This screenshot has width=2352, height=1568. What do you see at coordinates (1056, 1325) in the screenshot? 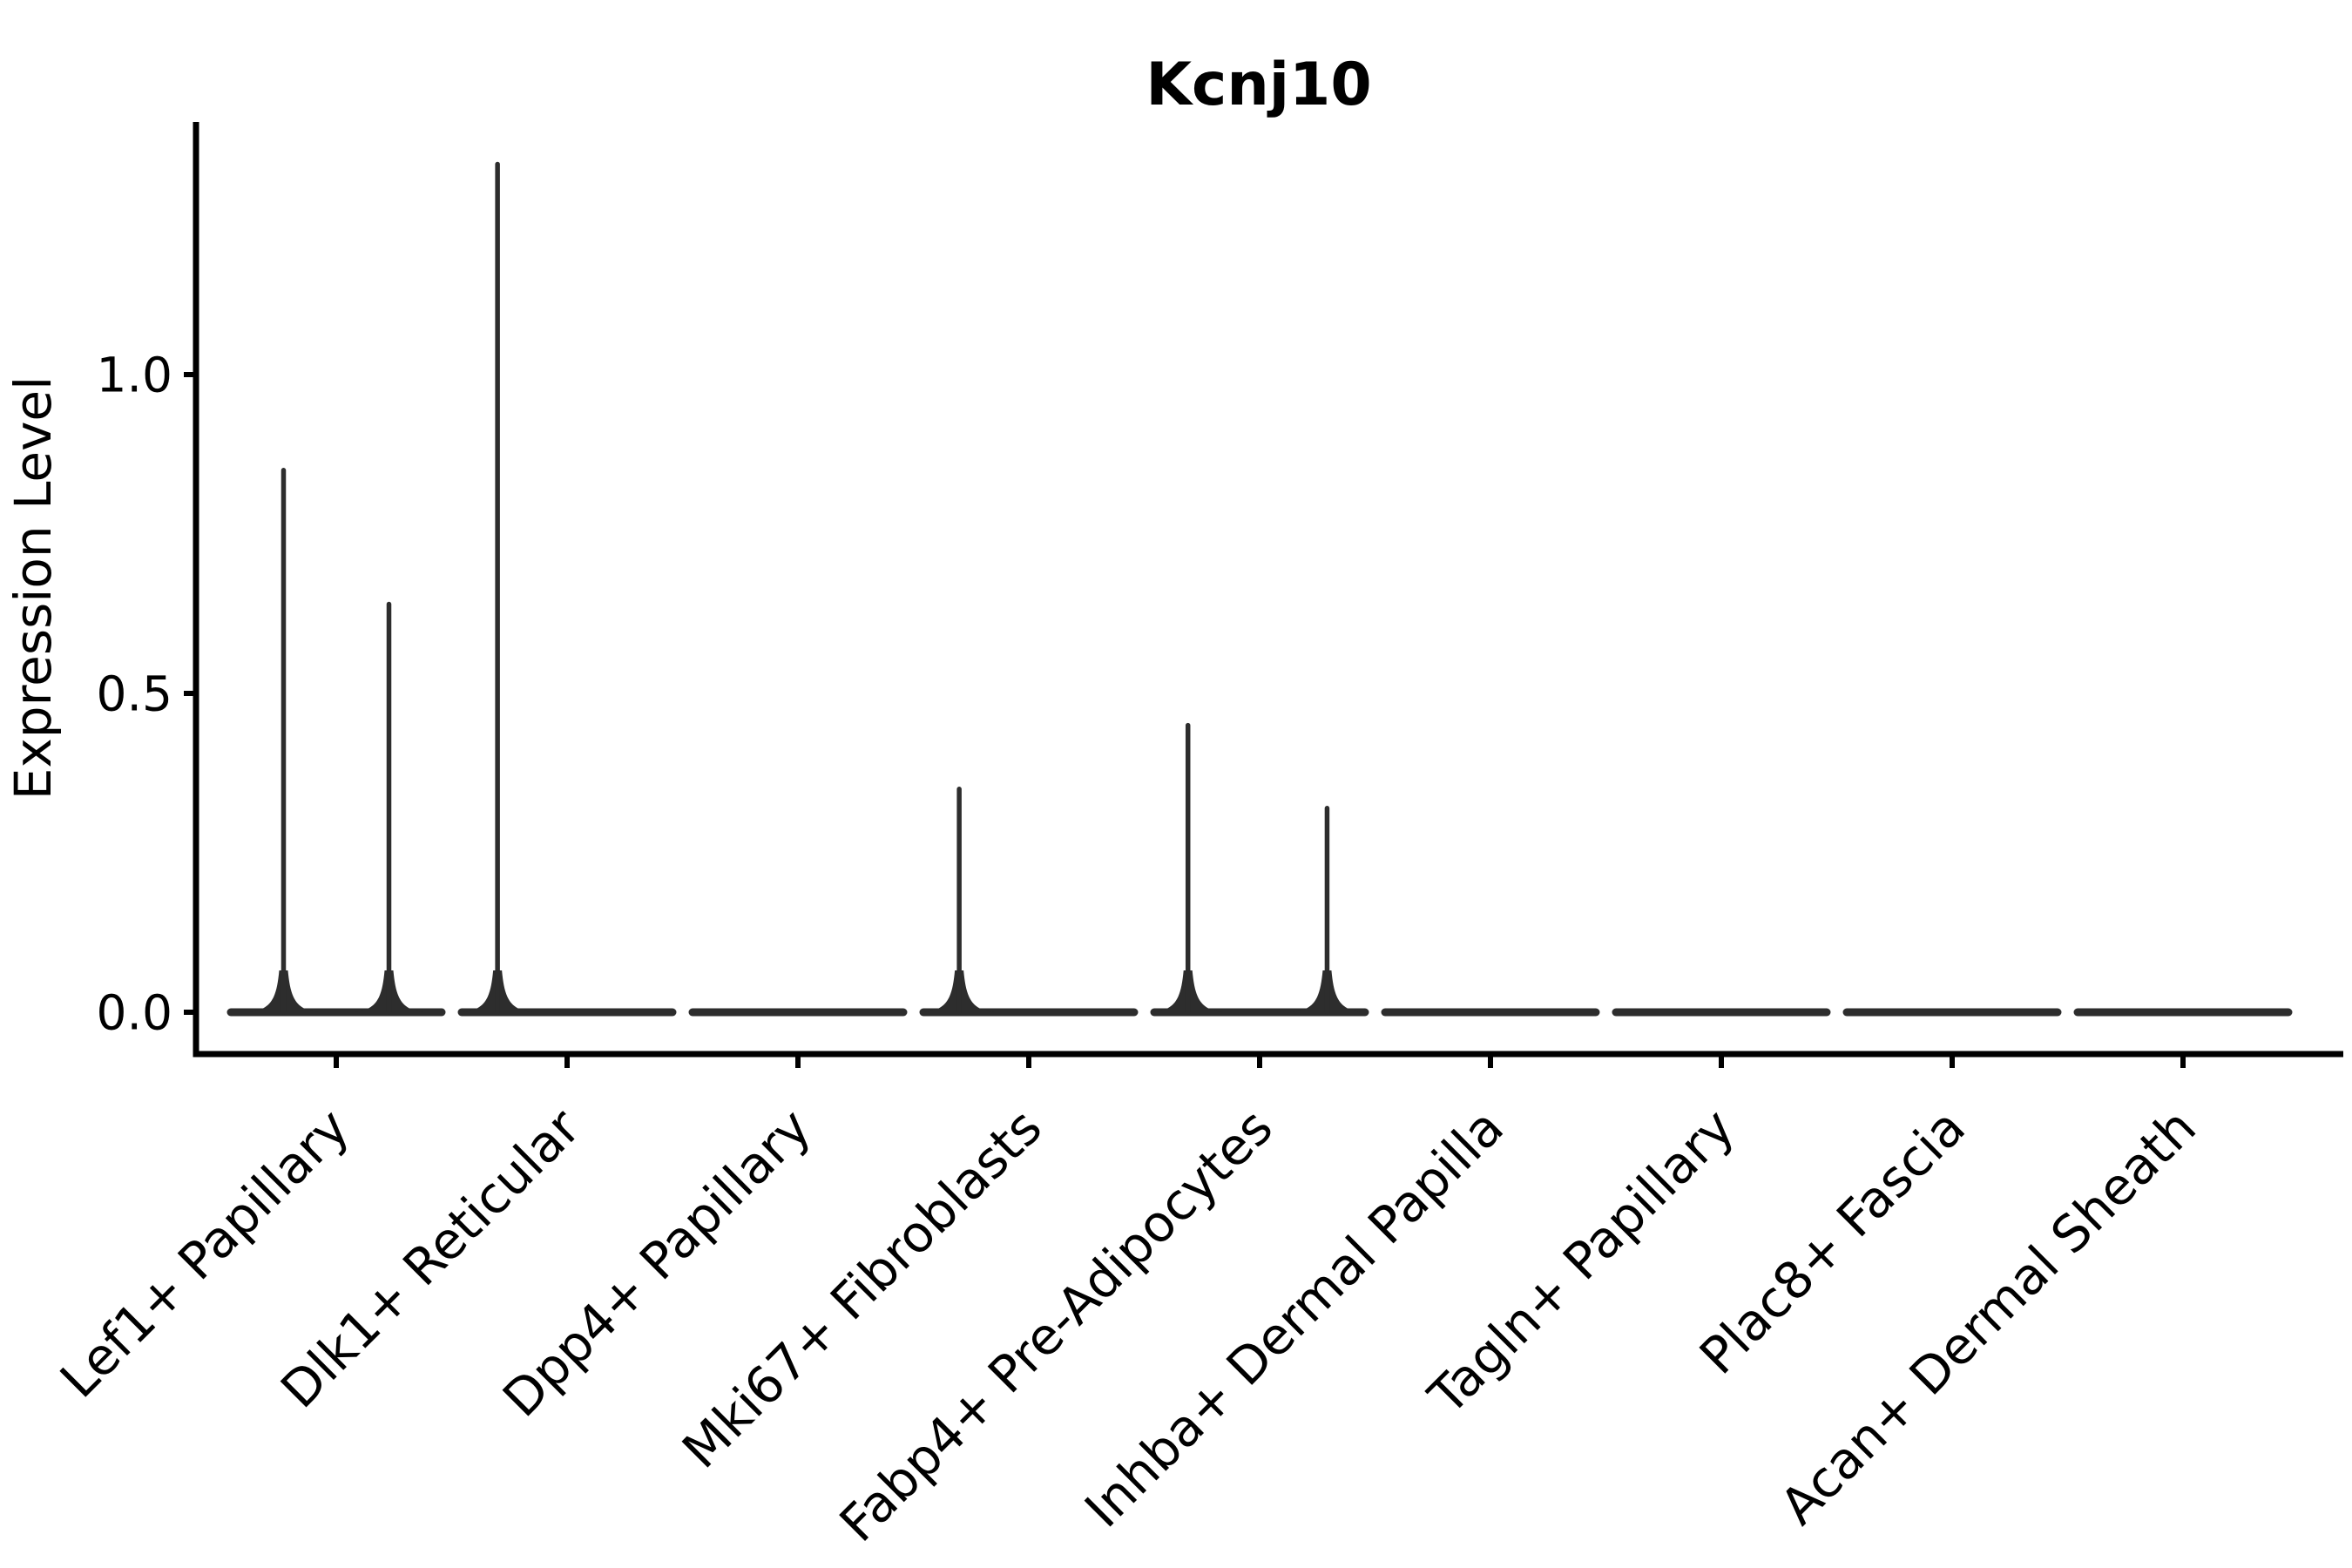
I see `x-tick-label: Fabp4+ Pre-Adipocytes` at bounding box center [1056, 1325].